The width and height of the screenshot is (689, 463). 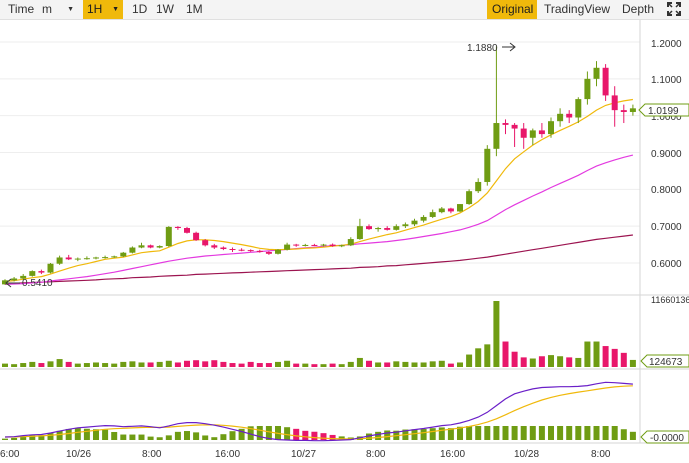 I want to click on volume-max-label: 11660136.32, so click(x=670, y=300).